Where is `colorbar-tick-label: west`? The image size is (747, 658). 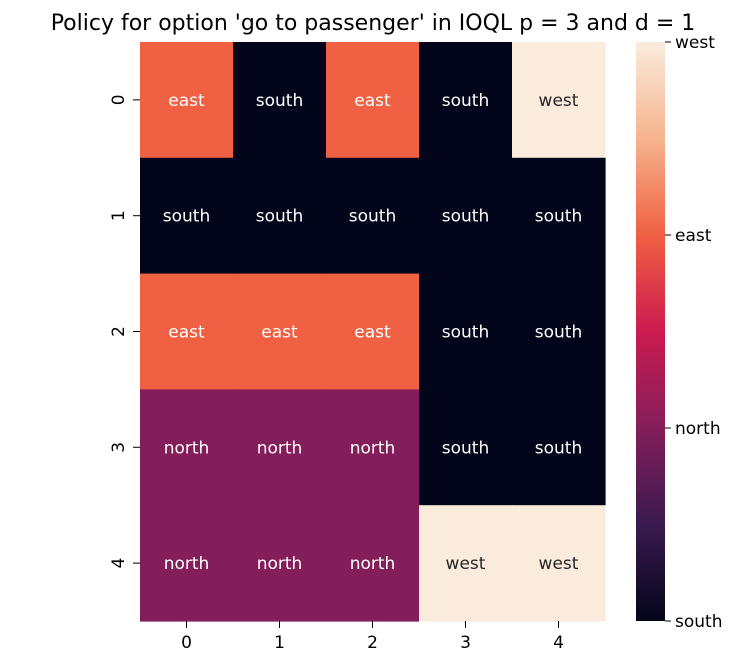 colorbar-tick-label: west is located at coordinates (695, 43).